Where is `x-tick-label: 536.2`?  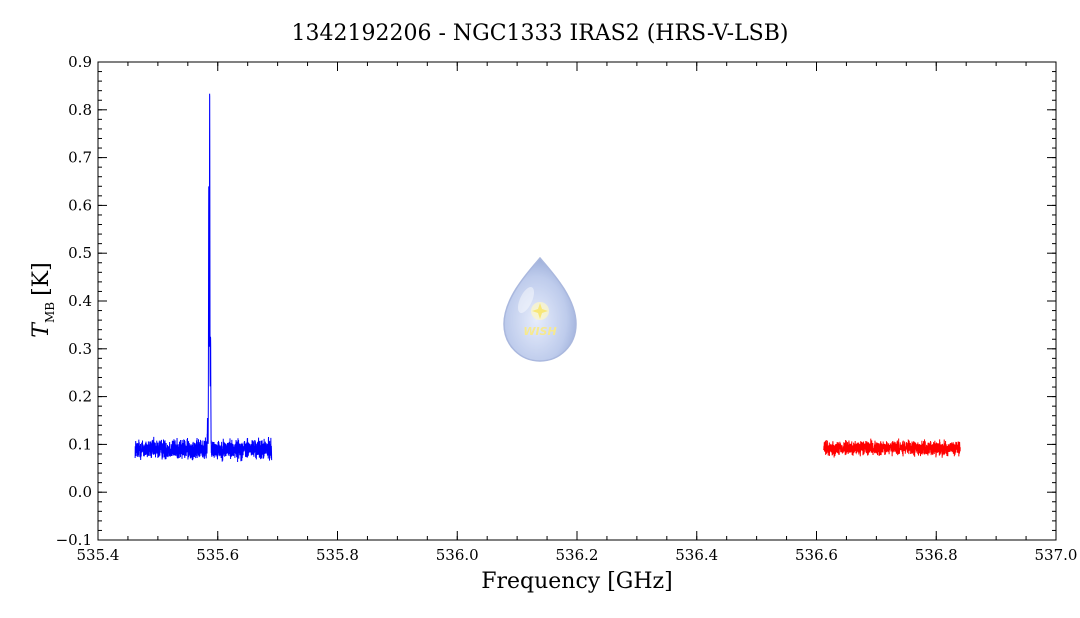
x-tick-label: 536.2 is located at coordinates (577, 555).